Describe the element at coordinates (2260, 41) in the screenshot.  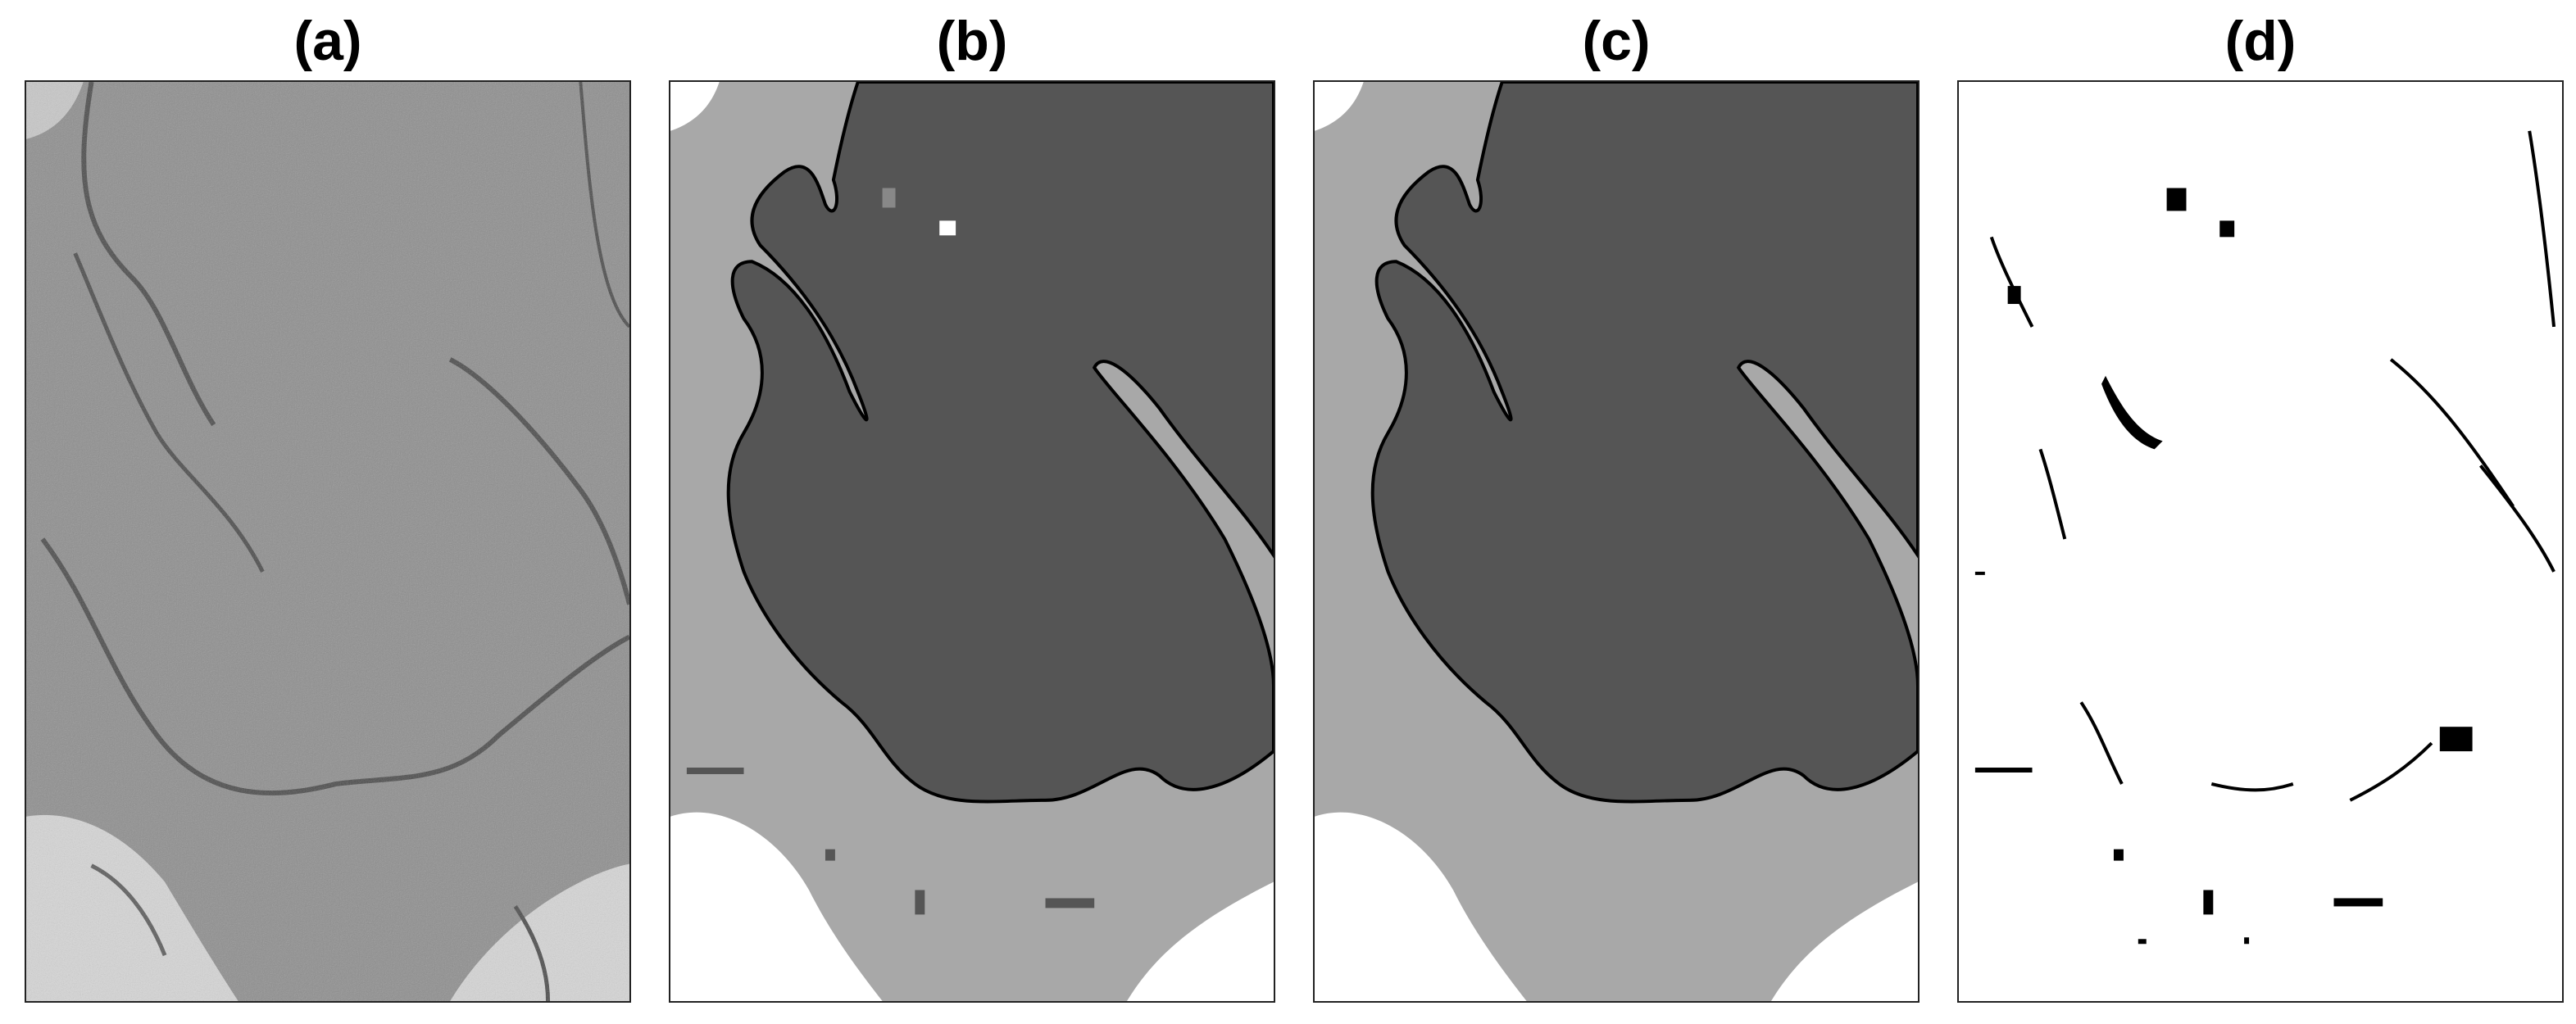
I see `panel-d-label: (d)` at that location.